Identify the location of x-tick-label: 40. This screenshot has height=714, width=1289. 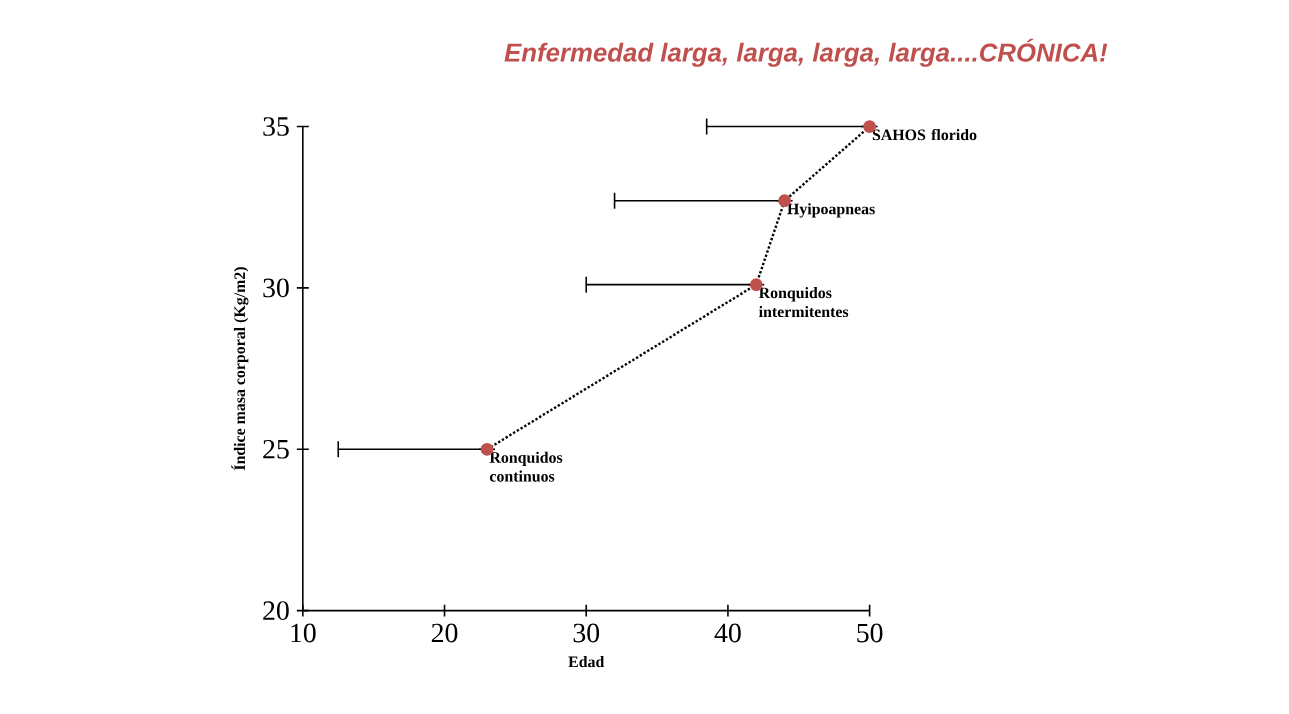
(727, 633).